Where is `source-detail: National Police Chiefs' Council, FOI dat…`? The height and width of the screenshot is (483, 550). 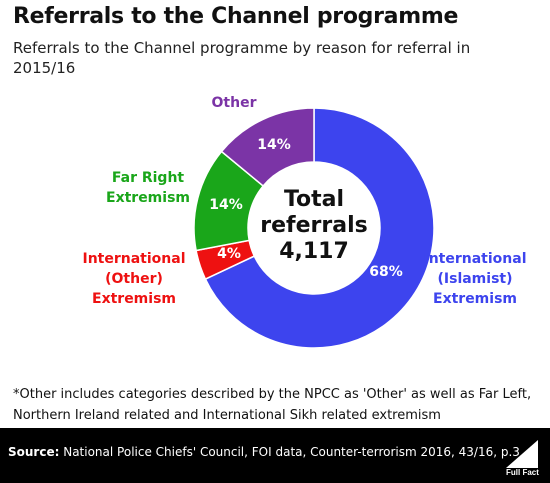 source-detail: National Police Chiefs' Council, FOI dat… is located at coordinates (289, 452).